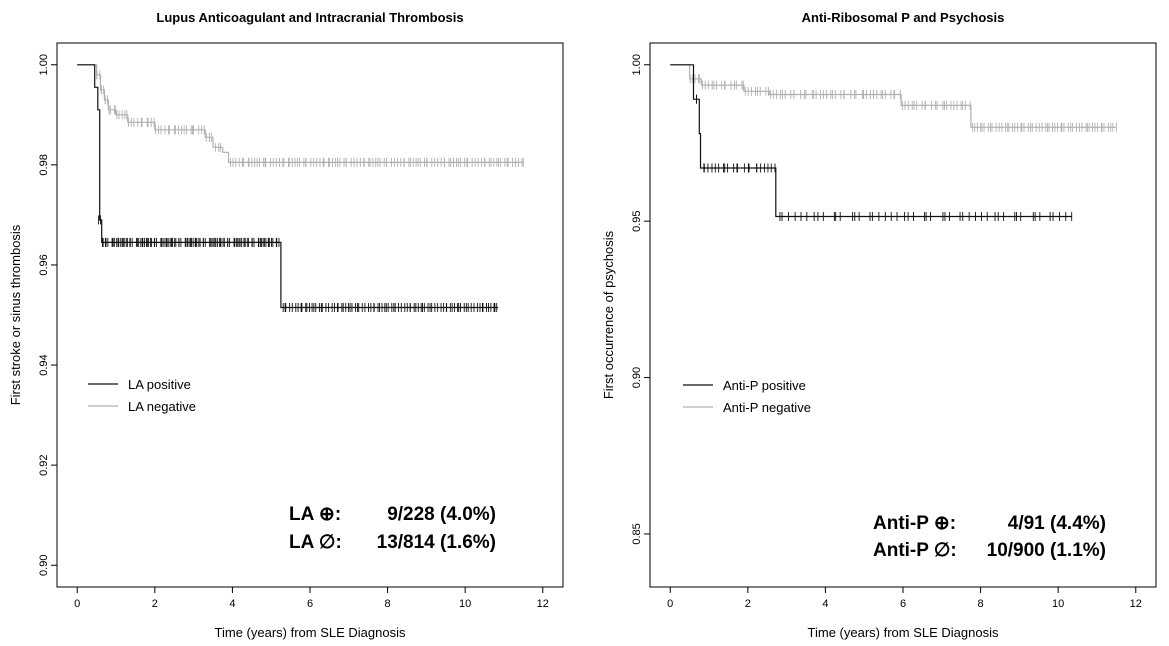 The width and height of the screenshot is (1169, 646). Describe the element at coordinates (15, 314) in the screenshot. I see `y-axis-label: First stroke or sinus thrombosis` at that location.